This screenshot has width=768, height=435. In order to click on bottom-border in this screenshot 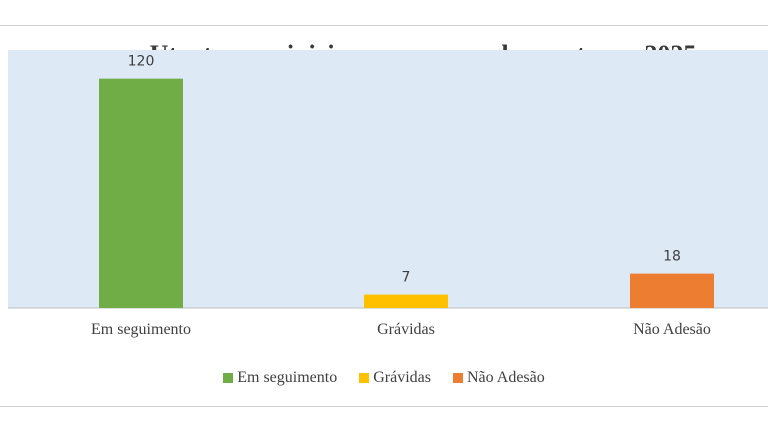, I will do `click(384, 406)`.